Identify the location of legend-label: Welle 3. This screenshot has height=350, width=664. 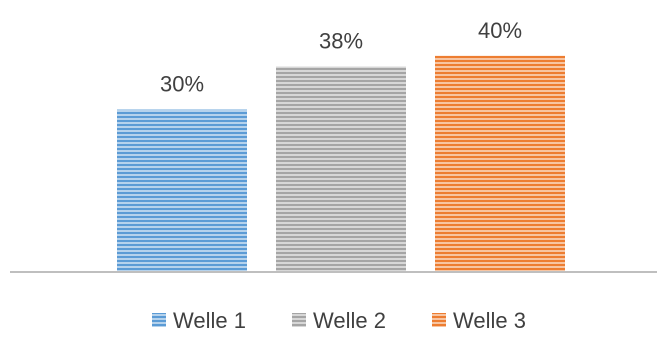
(489, 320).